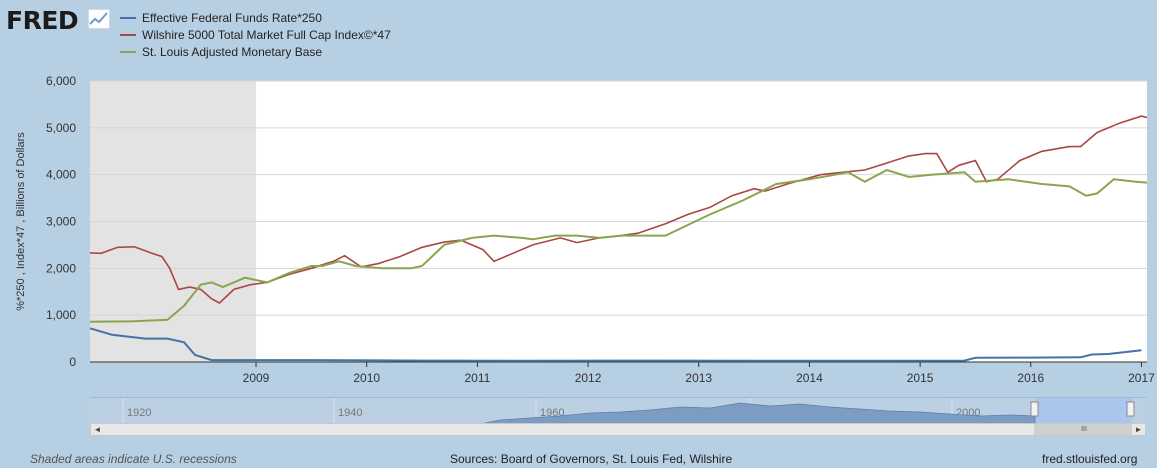 This screenshot has height=468, width=1157. I want to click on range-navigator: 19201940196019802000, so click(618, 410).